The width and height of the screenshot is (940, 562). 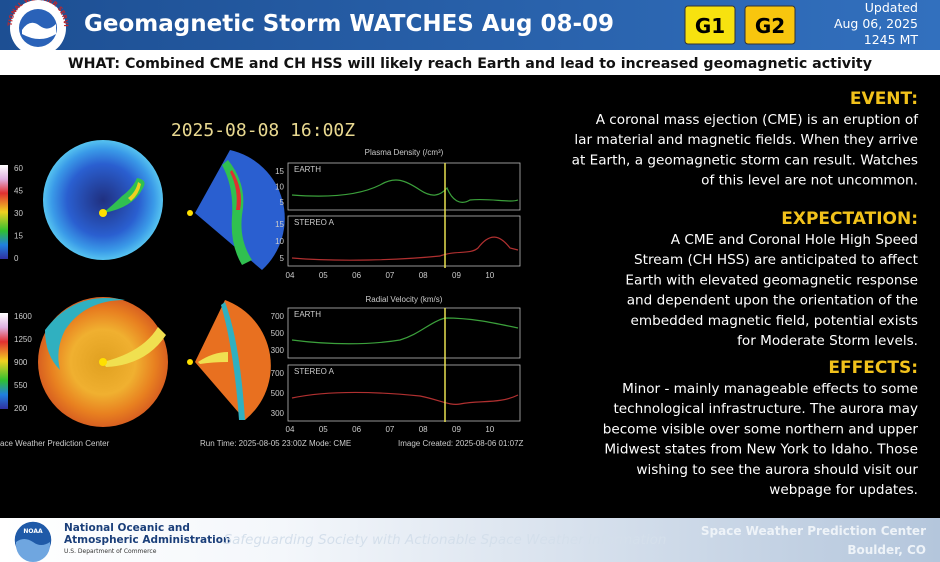 What do you see at coordinates (21, 408) in the screenshot?
I see `colorbar-label: 200` at bounding box center [21, 408].